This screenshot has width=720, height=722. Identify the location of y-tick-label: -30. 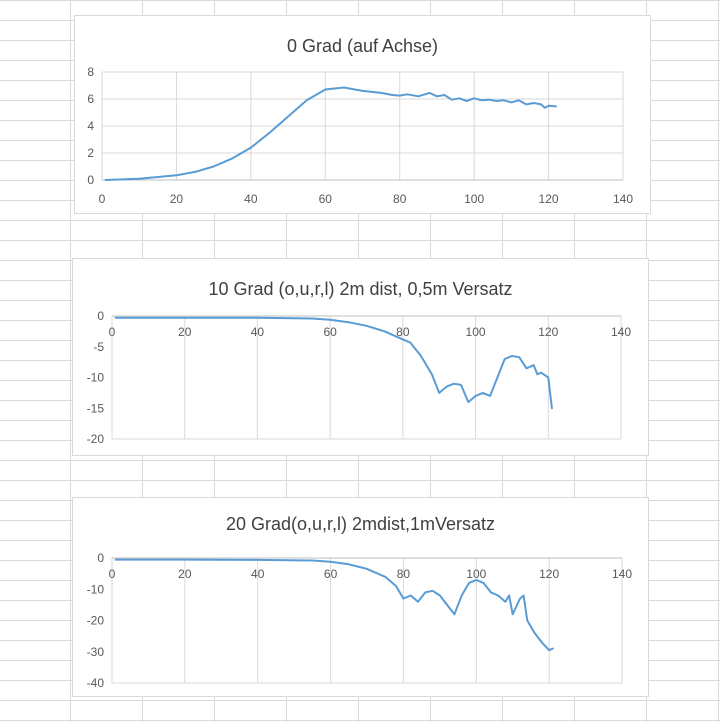
(96, 652).